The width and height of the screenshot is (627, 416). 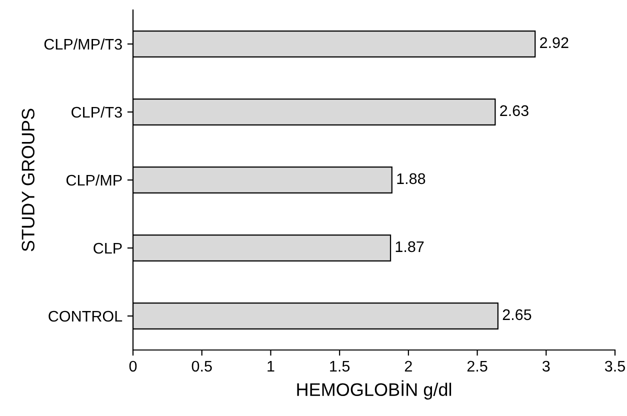 I want to click on x-tick-label: 2.5, so click(x=477, y=366).